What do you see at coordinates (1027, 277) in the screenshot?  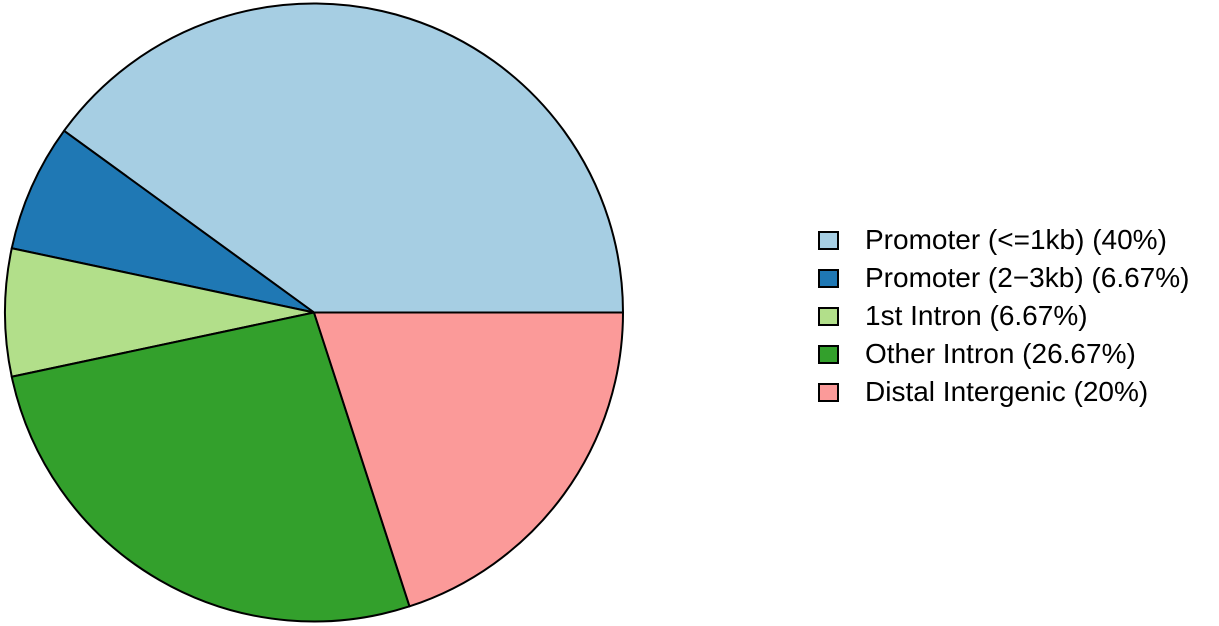 I see `legend-label: Promoter (2−3kb) (6.67%)` at bounding box center [1027, 277].